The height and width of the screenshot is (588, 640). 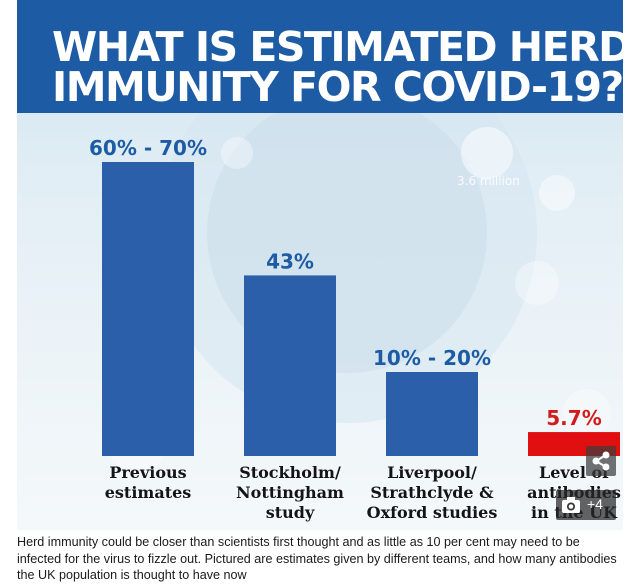 What do you see at coordinates (488, 181) in the screenshot?
I see `watermark-text: 3.6 million` at bounding box center [488, 181].